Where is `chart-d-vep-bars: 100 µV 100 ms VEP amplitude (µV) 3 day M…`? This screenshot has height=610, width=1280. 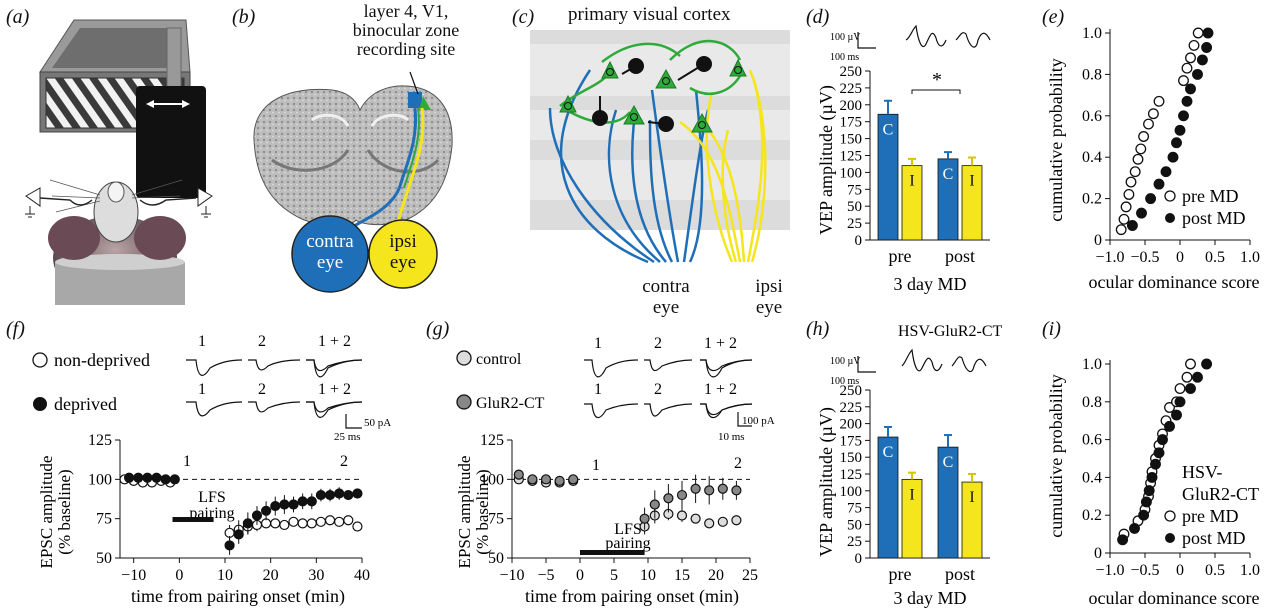
chart-d-vep-bars: 100 µV 100 ms VEP amplitude (µV) 3 day M… is located at coordinates (903, 159).